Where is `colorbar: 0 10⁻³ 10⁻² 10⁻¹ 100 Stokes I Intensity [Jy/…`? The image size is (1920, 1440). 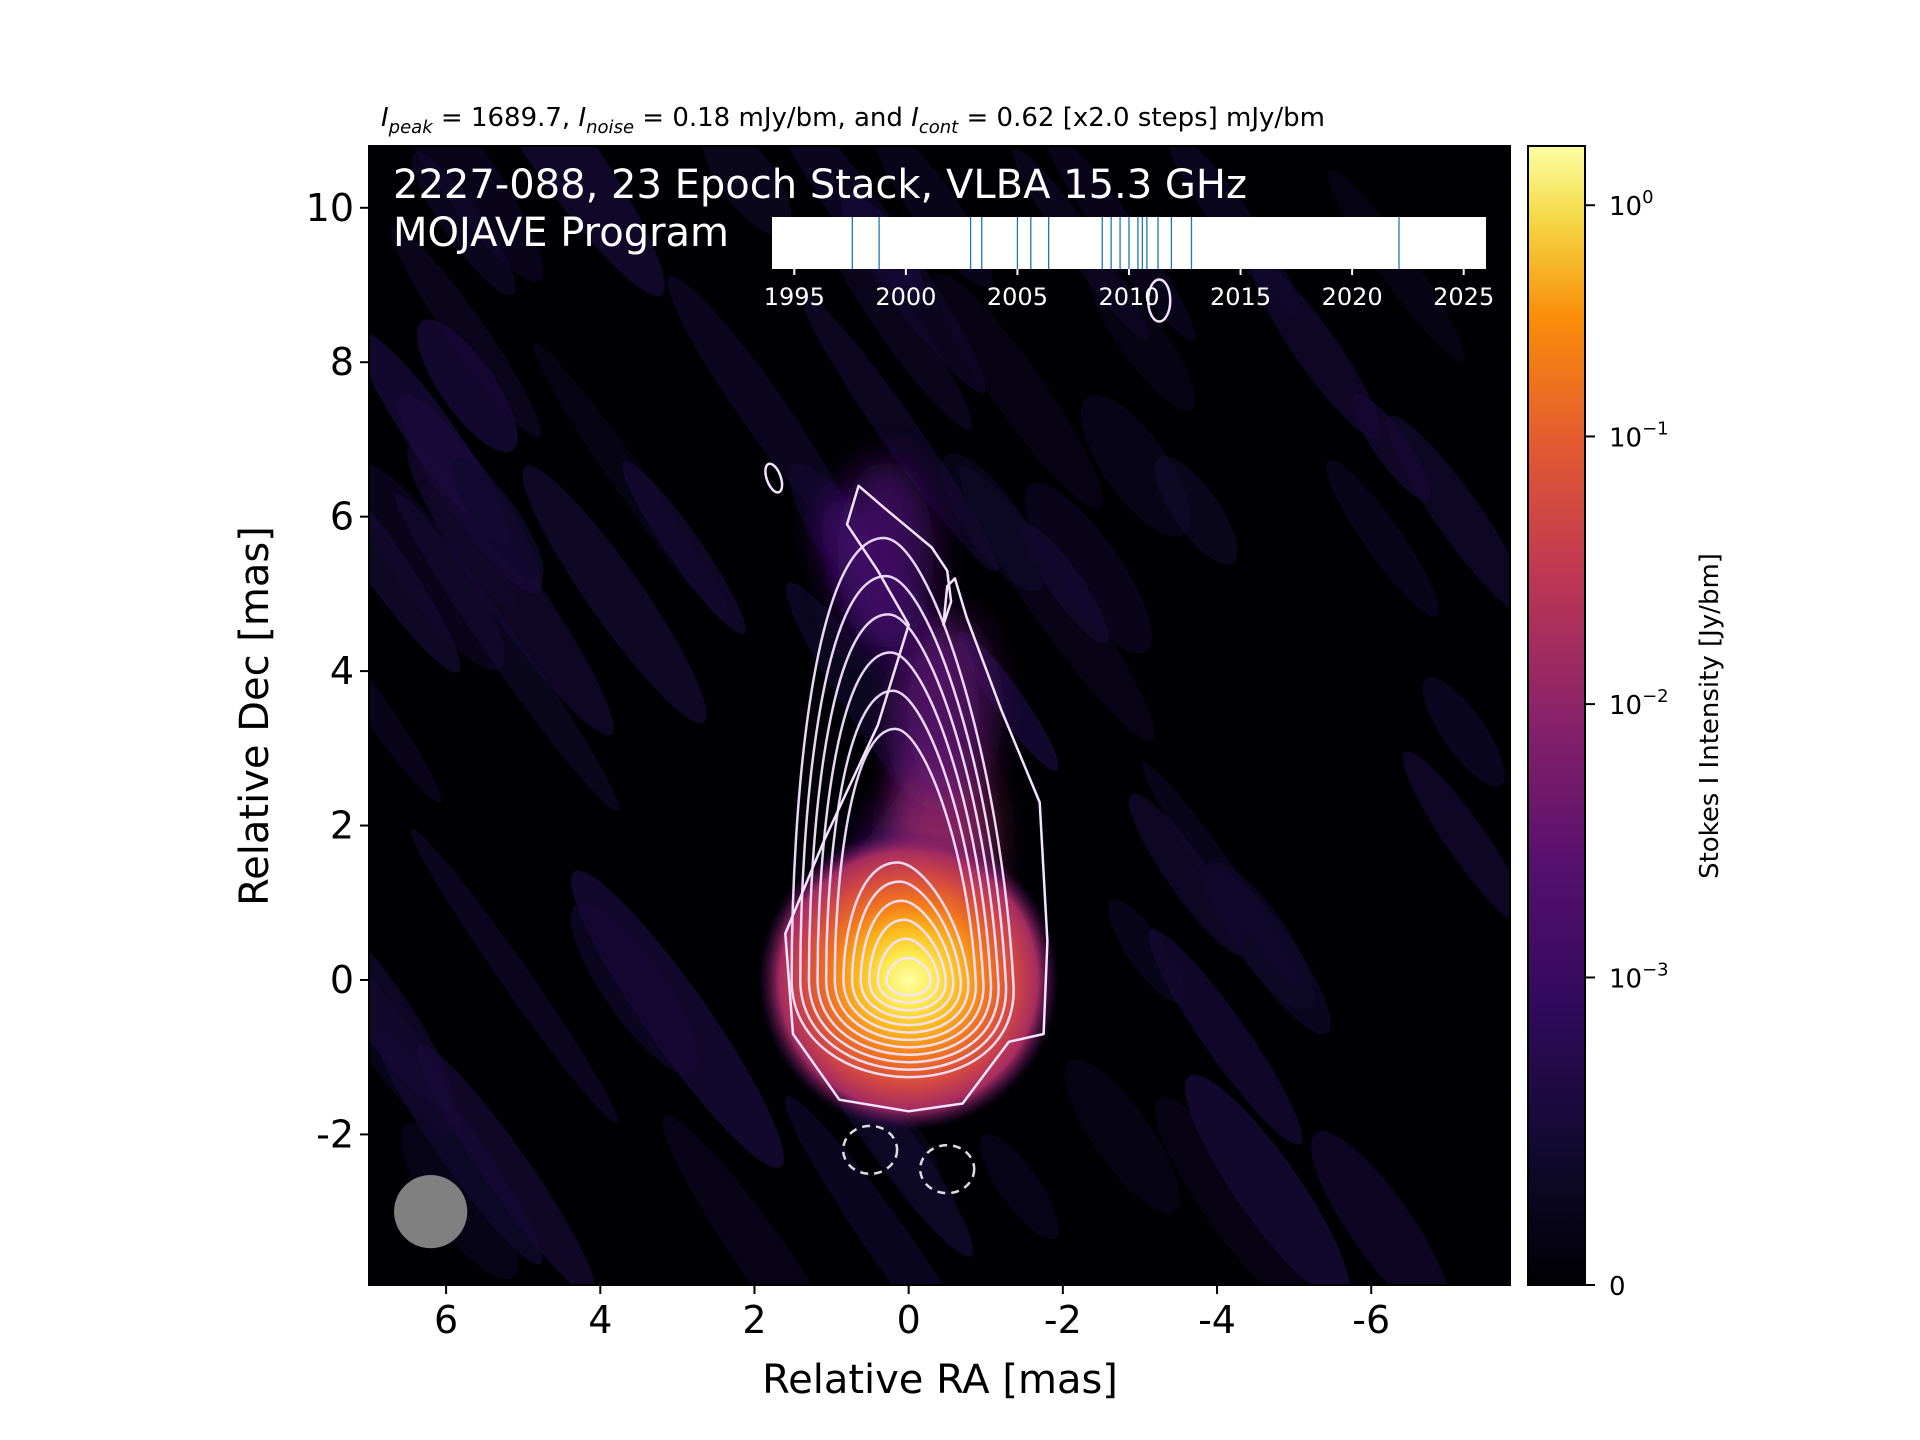
colorbar: 0 10⁻³ 10⁻² 10⁻¹ 100 Stokes I Intensity [Jy/… is located at coordinates (1626, 723).